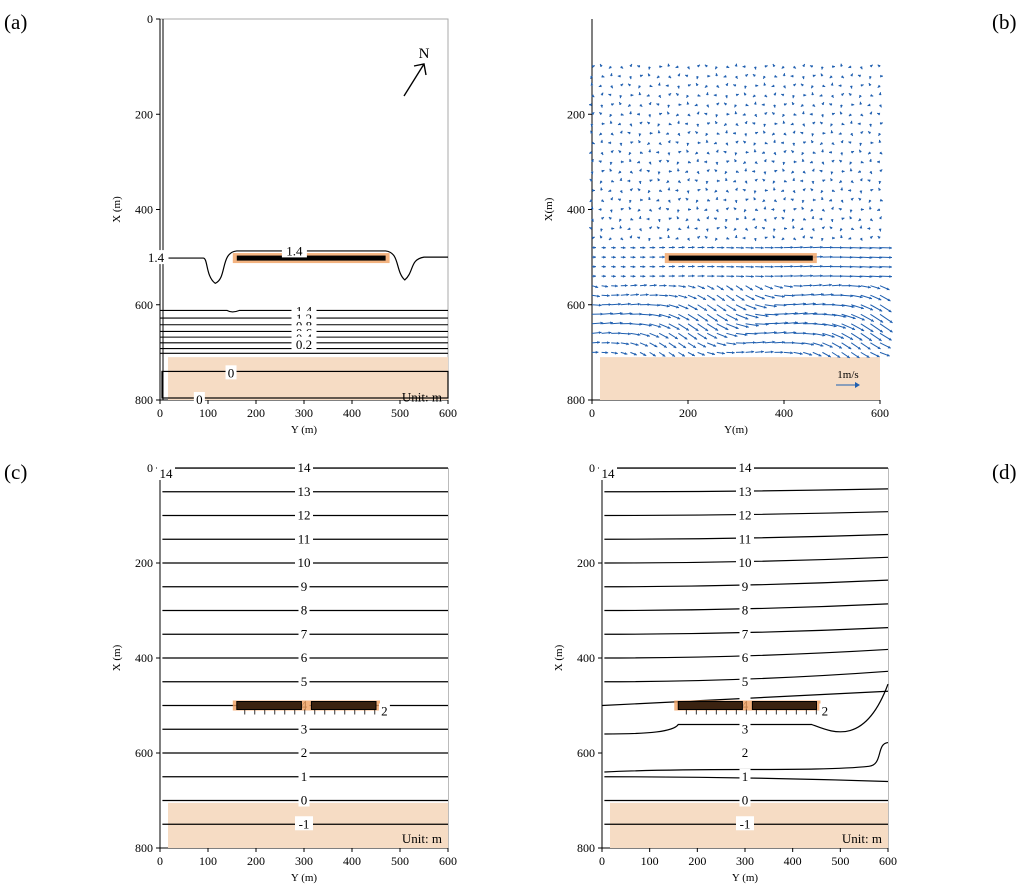  I want to click on contour-label: 5, so click(304, 681).